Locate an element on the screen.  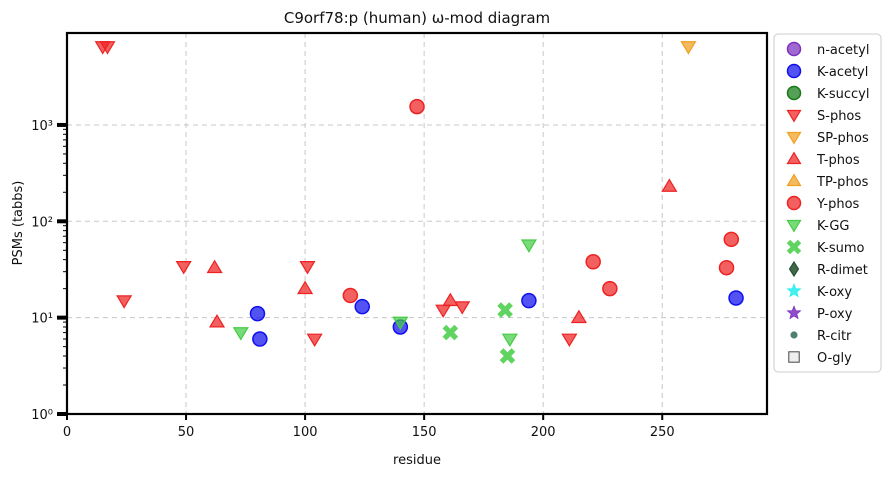
legend-label: S-phos is located at coordinates (839, 116).